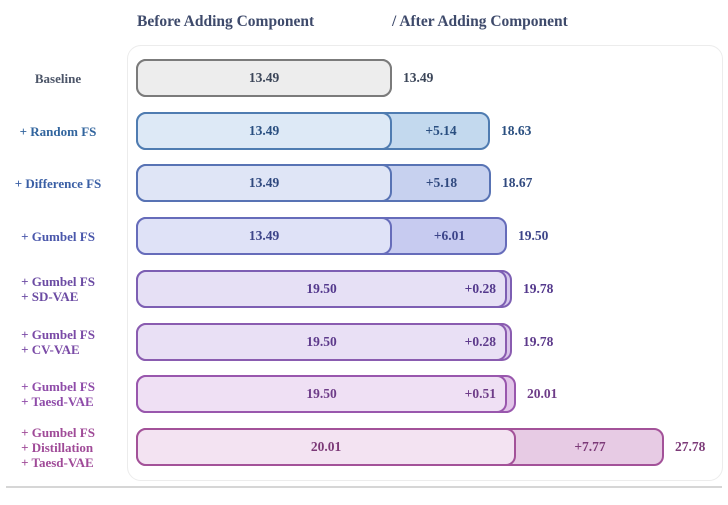  I want to click on row-label: + Gumbel FS + SD-VAE, so click(58, 289).